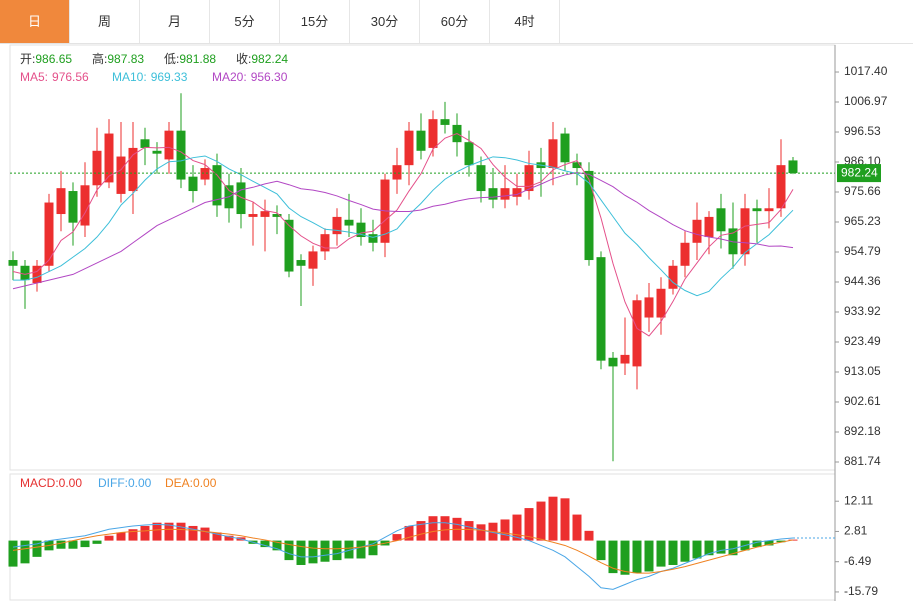  I want to click on period-tab: 30分, so click(385, 21).